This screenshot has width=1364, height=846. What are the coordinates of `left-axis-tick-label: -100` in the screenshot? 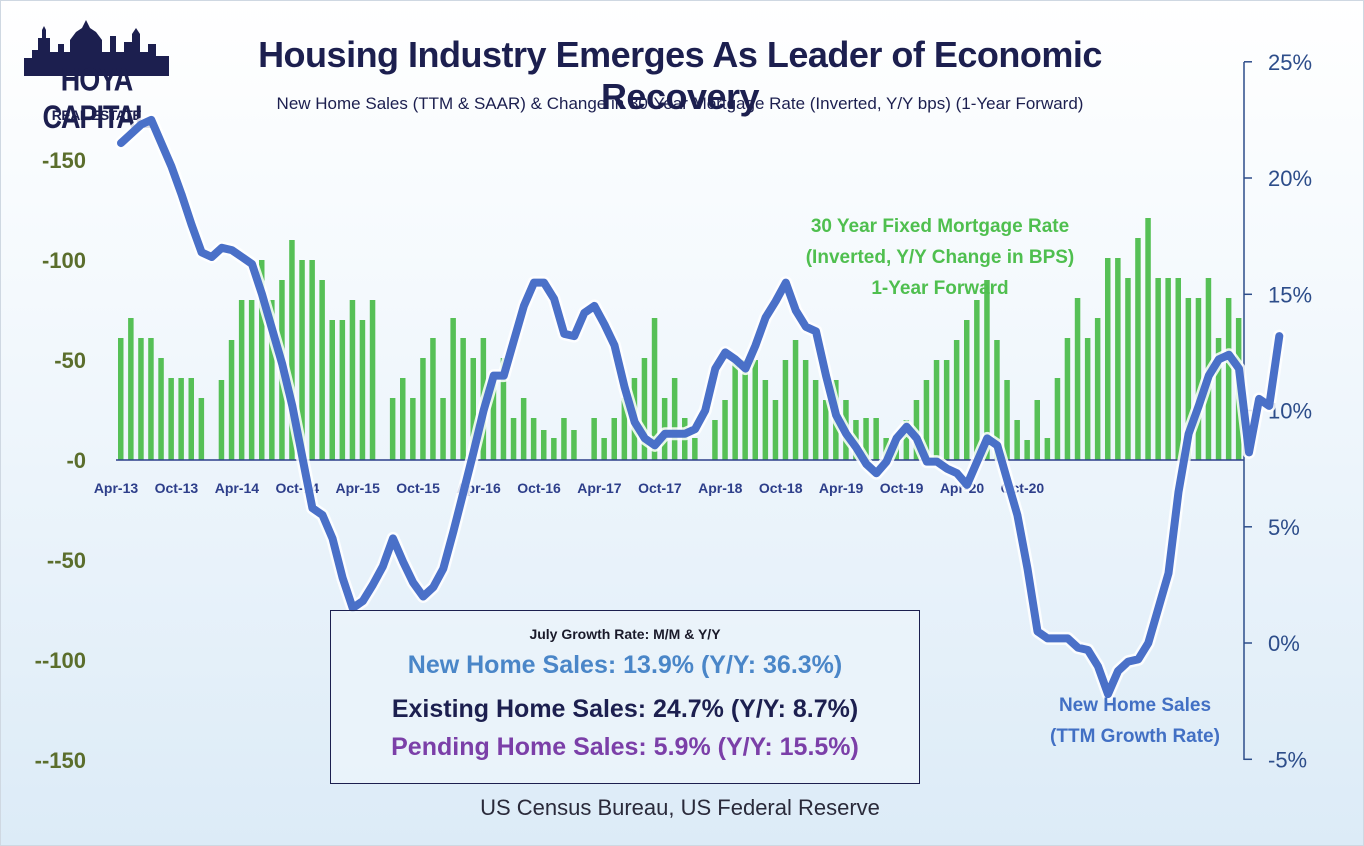 It's located at (64, 260).